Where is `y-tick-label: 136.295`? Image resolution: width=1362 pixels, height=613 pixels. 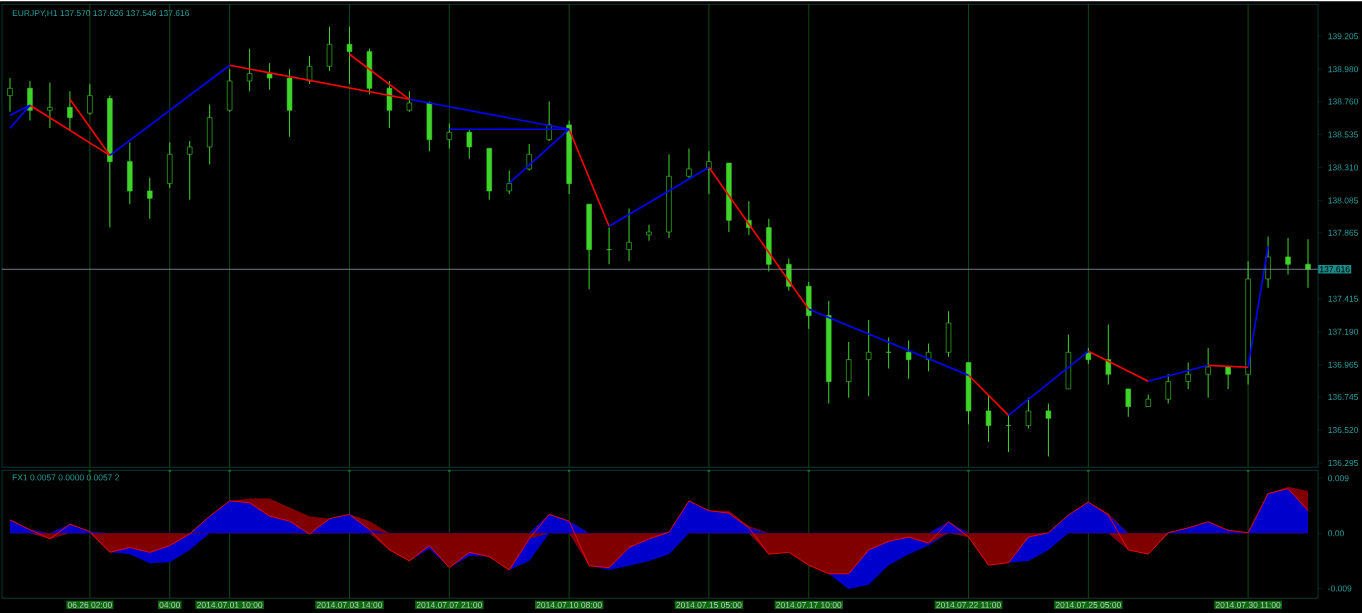
y-tick-label: 136.295 is located at coordinates (1343, 462).